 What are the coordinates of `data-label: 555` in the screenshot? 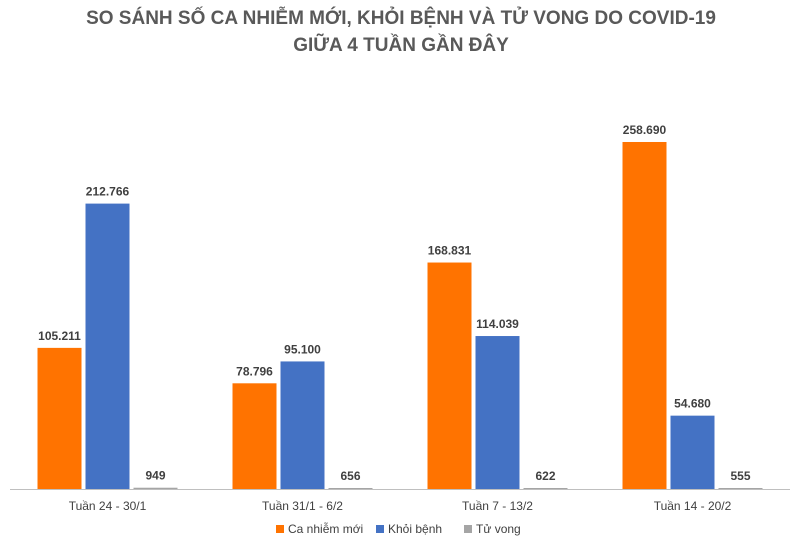 It's located at (740, 476).